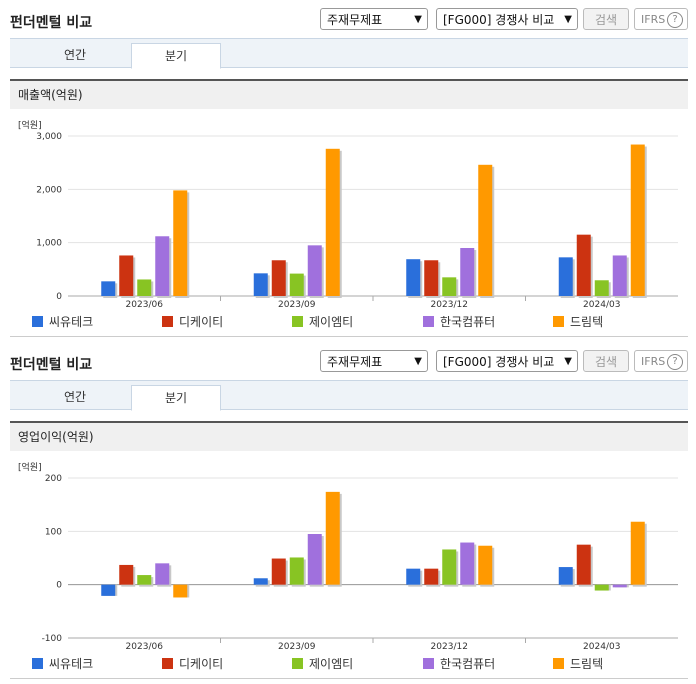 The width and height of the screenshot is (696, 684). What do you see at coordinates (601, 647) in the screenshot?
I see `x-tick-label: 2024/03` at bounding box center [601, 647].